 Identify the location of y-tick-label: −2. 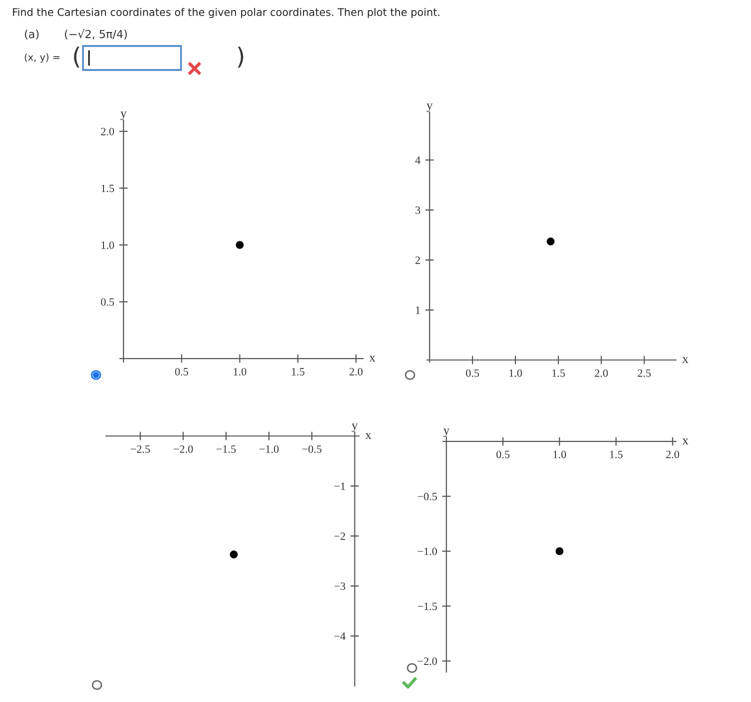
(340, 536).